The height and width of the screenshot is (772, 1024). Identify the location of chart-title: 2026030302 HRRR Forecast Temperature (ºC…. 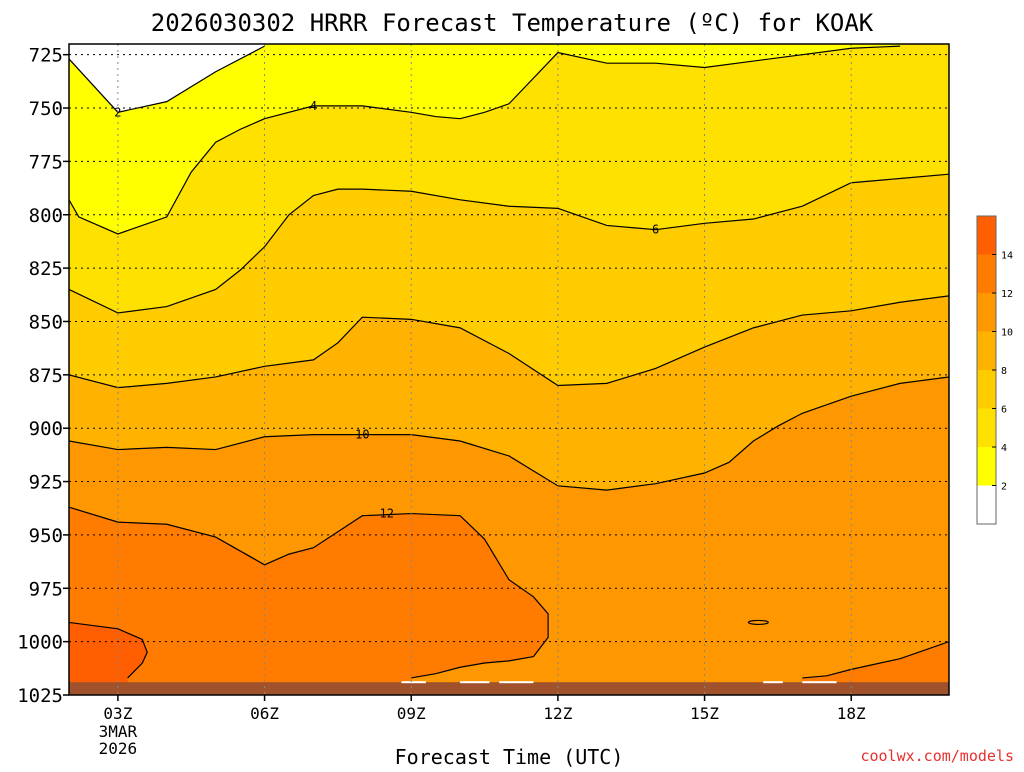
(512, 23).